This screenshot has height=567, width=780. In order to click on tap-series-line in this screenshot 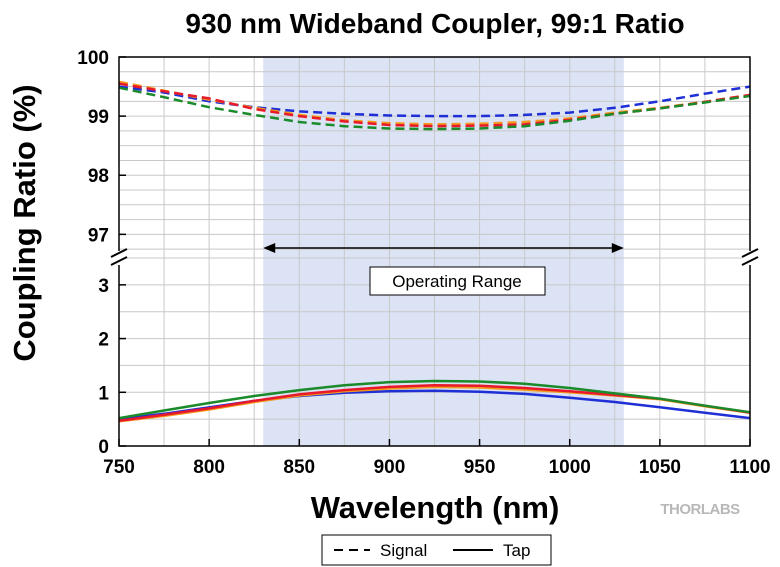, I will do `click(434, 399)`.